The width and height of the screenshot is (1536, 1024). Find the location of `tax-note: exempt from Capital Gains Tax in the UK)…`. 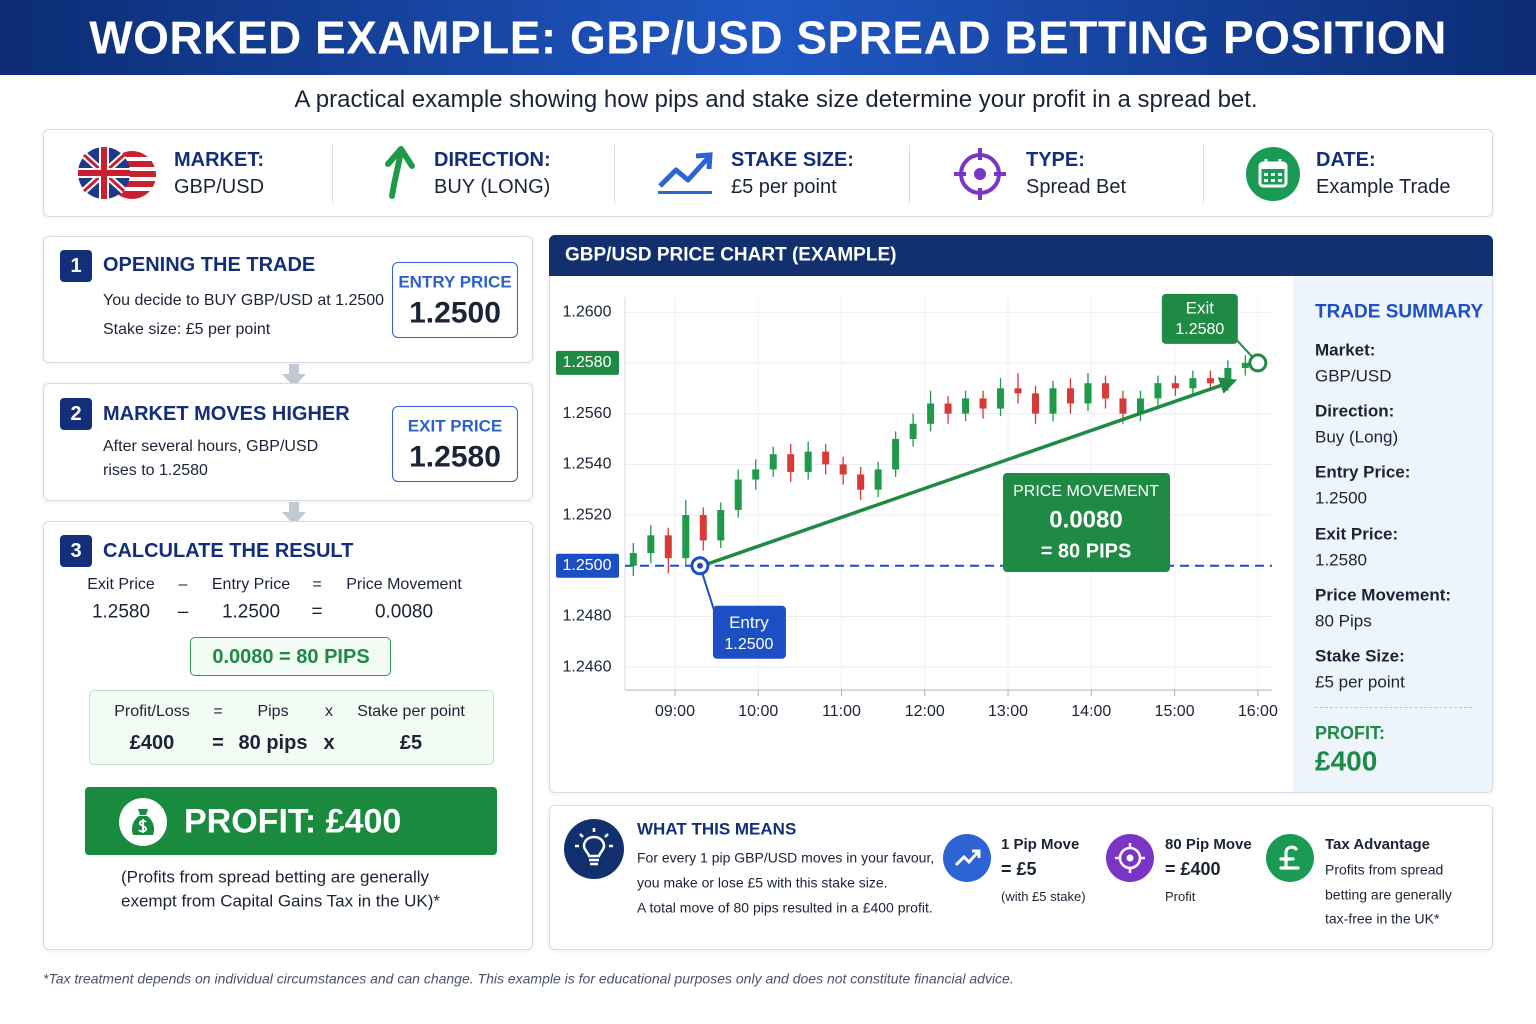

tax-note: exempt from Capital Gains Tax in the UK)… is located at coordinates (281, 901).